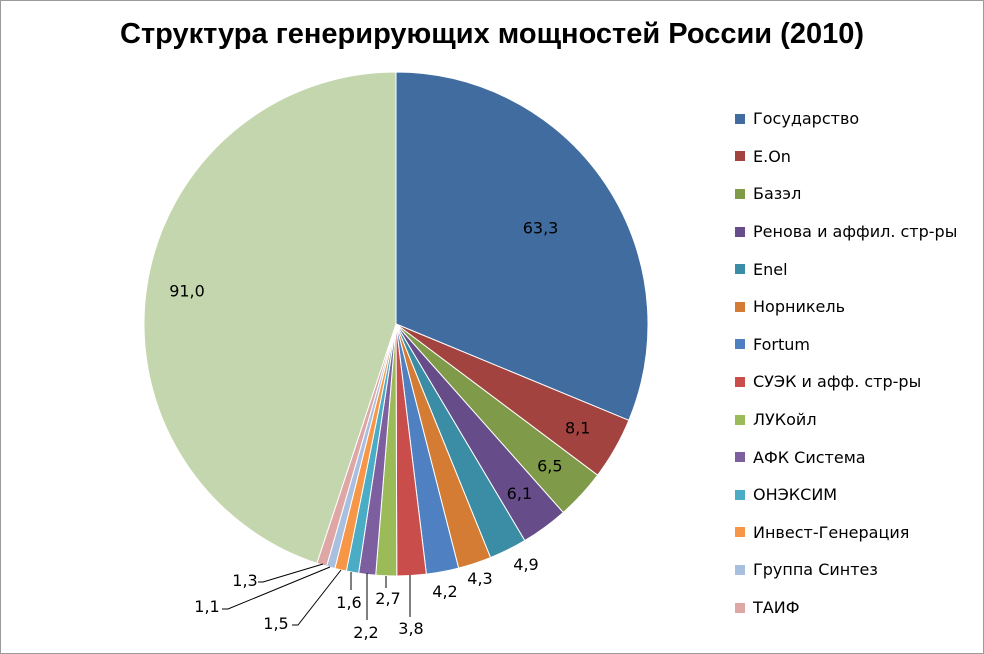 The image size is (984, 654). Describe the element at coordinates (781, 344) in the screenshot. I see `legend-label-6: Fortum` at that location.